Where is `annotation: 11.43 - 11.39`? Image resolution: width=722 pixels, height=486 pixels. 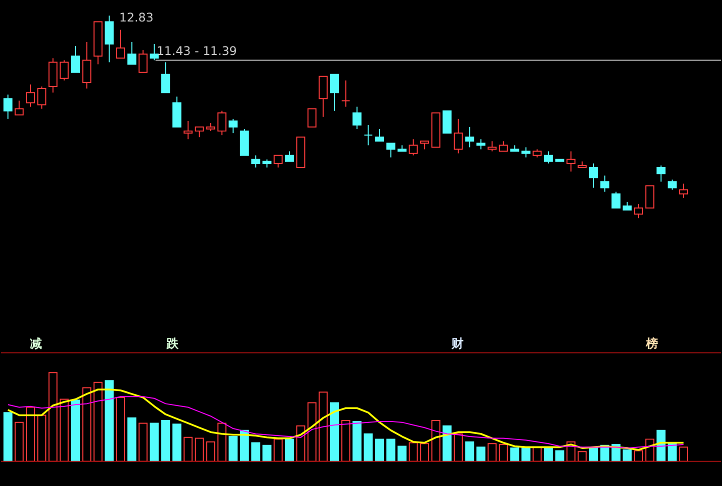
annotation: 11.43 - 11.39 is located at coordinates (196, 51).